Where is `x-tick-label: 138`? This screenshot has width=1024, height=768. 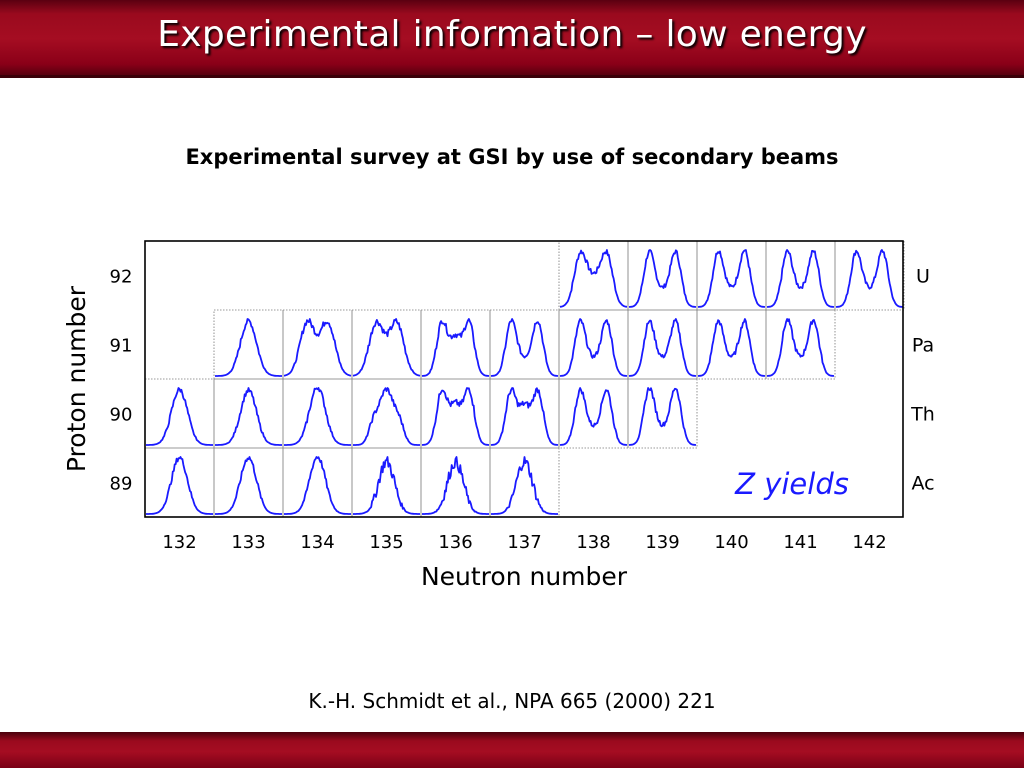
x-tick-label: 138 is located at coordinates (593, 542).